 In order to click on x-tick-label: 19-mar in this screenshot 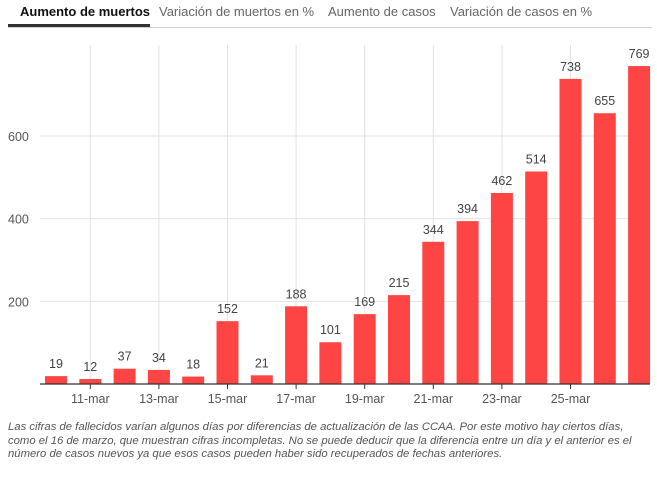, I will do `click(365, 399)`.